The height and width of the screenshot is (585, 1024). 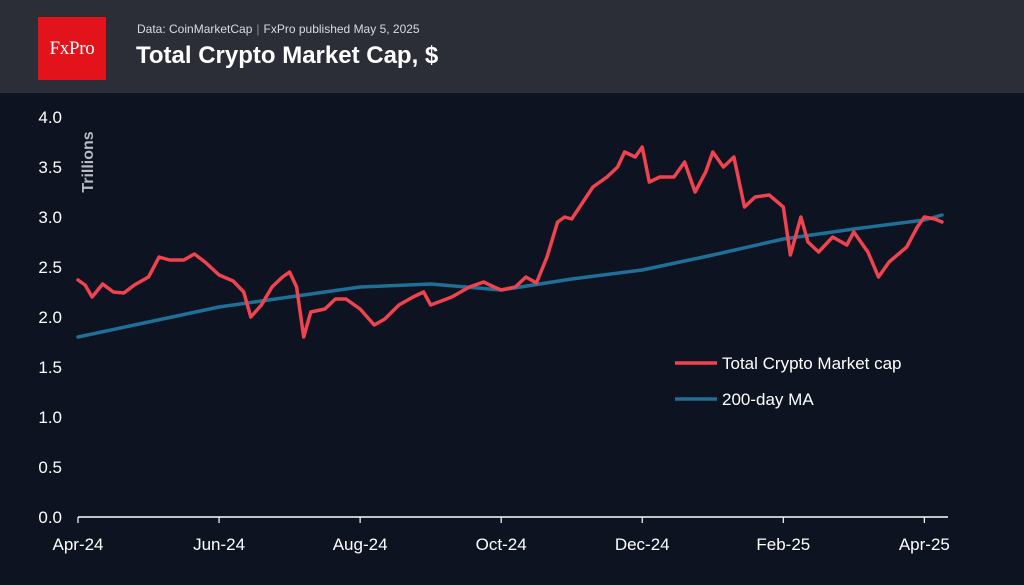 What do you see at coordinates (50, 167) in the screenshot?
I see `y-tick-label: 3.5` at bounding box center [50, 167].